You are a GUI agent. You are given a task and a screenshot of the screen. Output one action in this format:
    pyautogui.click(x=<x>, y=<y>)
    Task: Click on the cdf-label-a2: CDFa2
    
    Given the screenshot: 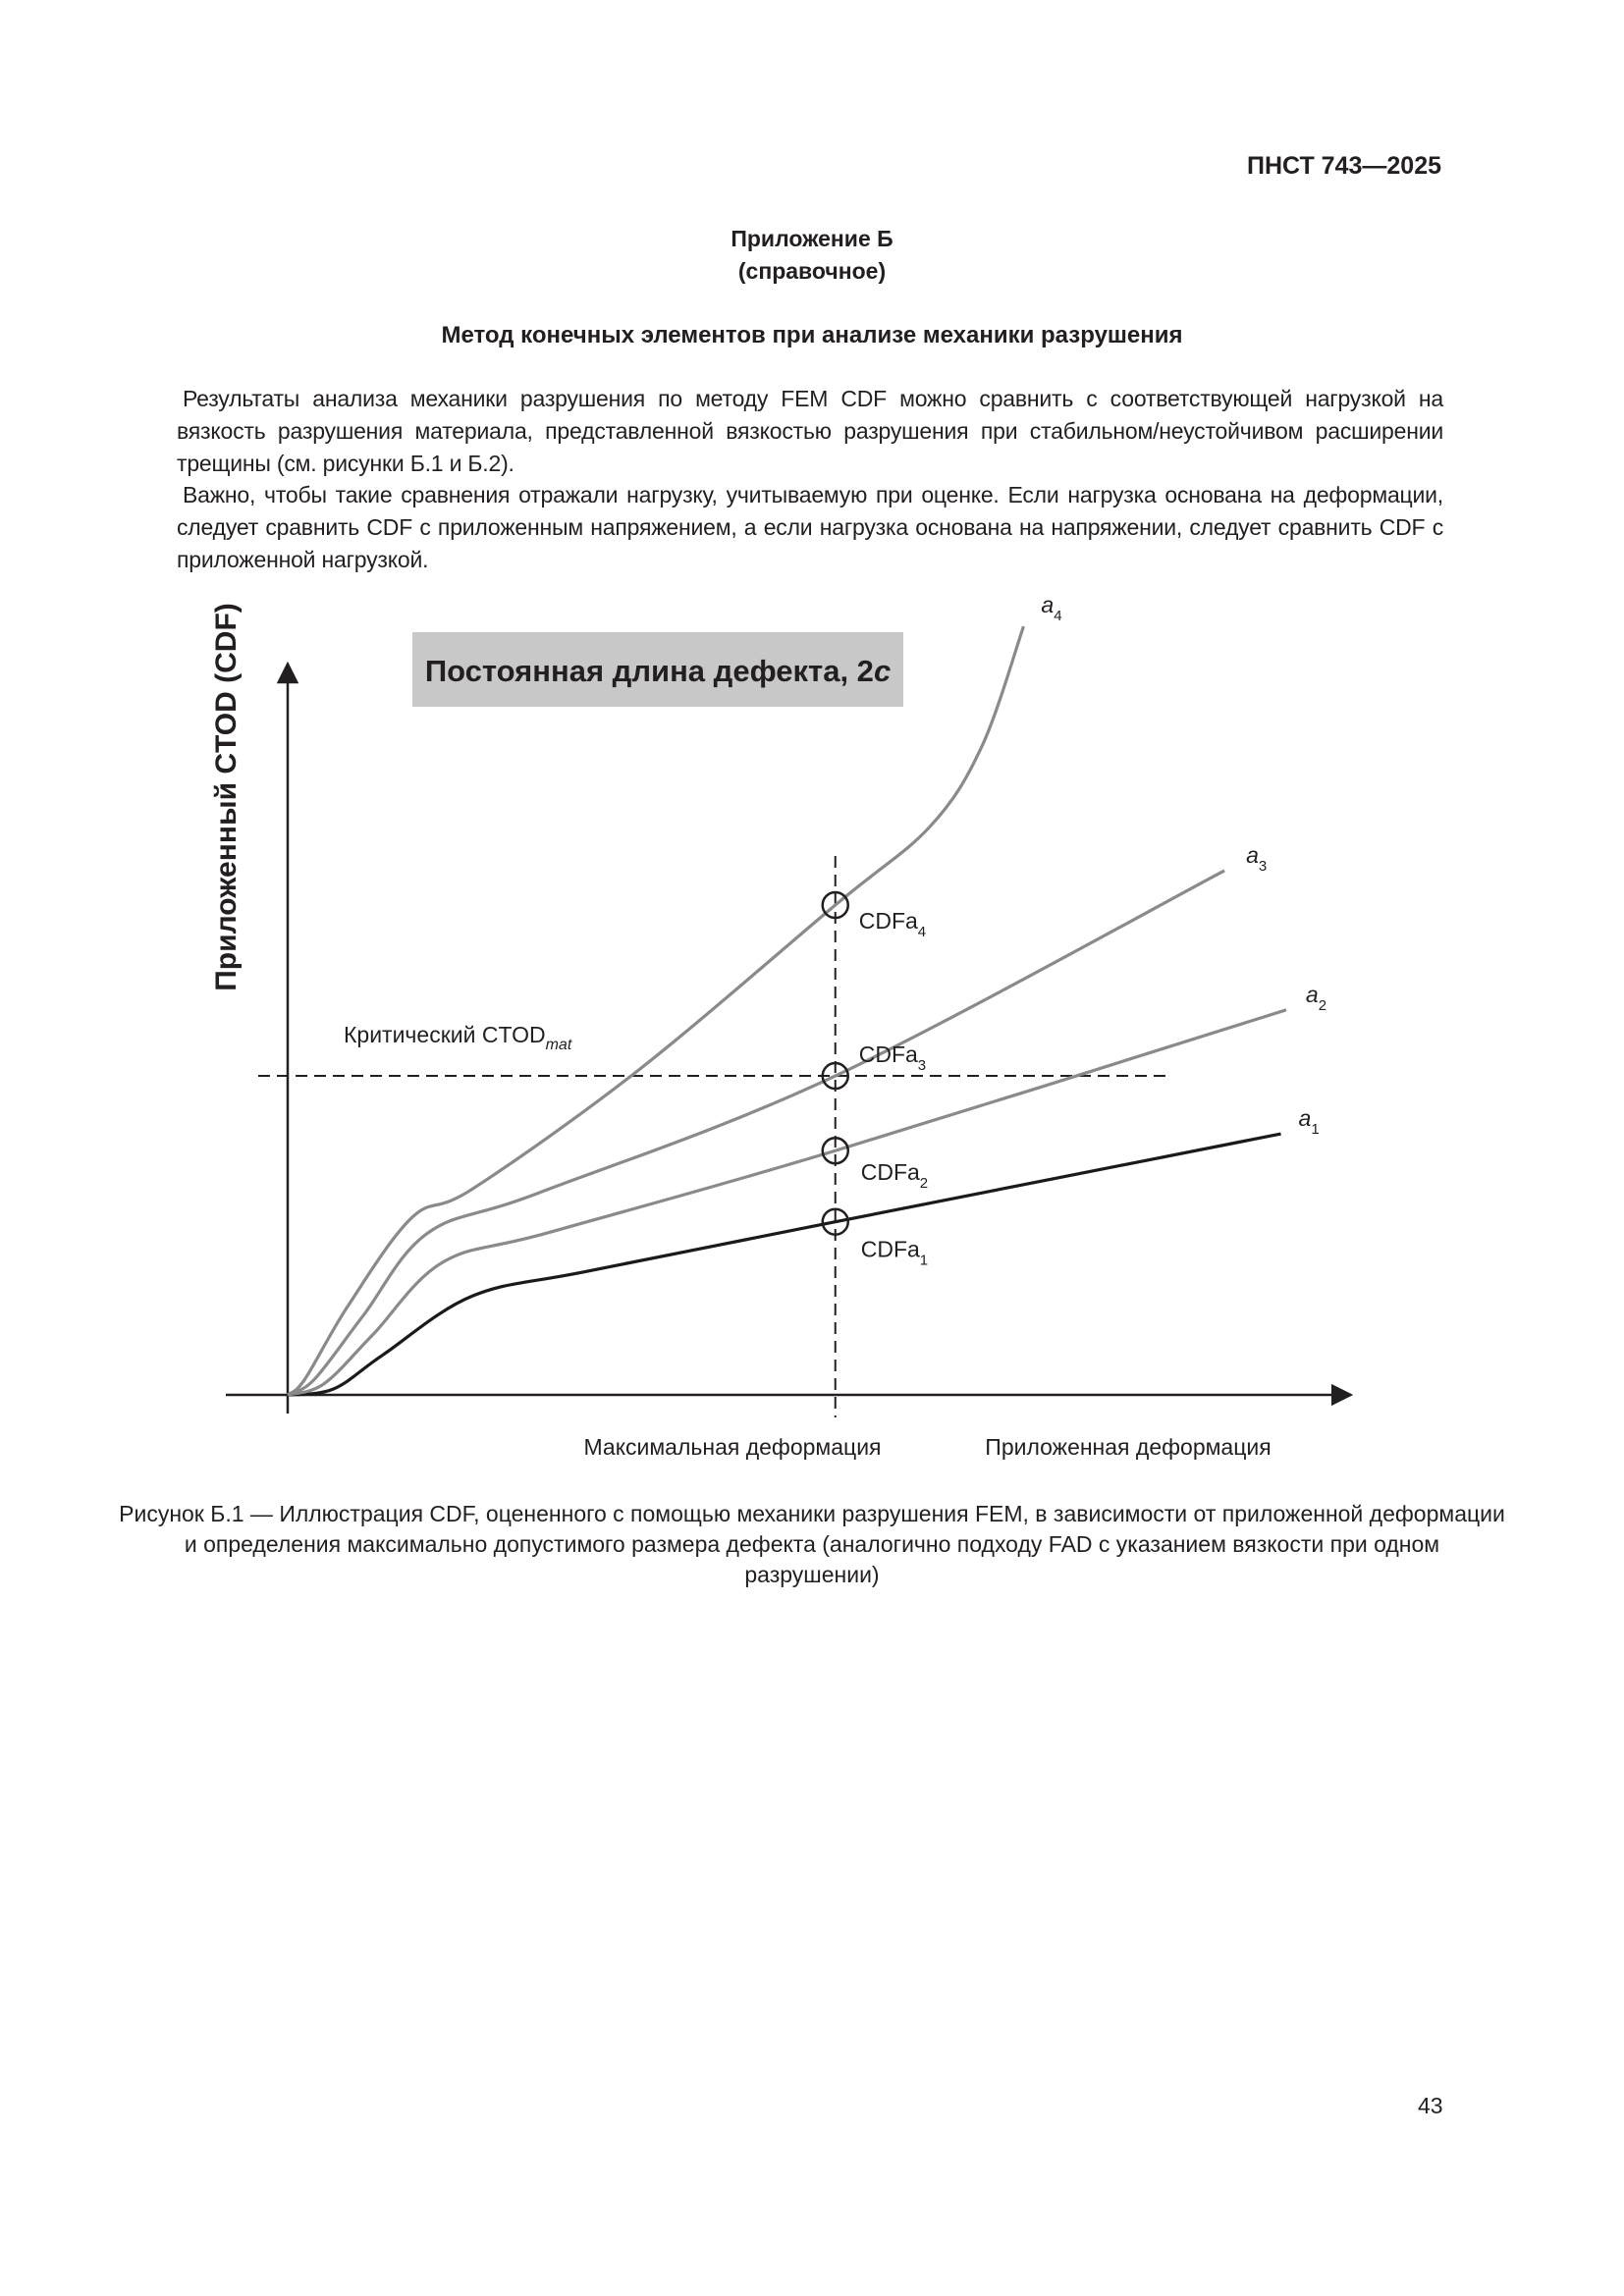 What is the action you would take?
    pyautogui.click(x=894, y=1175)
    